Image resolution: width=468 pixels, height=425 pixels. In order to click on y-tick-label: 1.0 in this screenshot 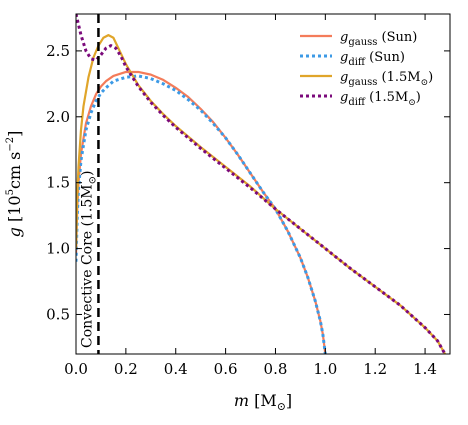, I will do `click(58, 249)`.